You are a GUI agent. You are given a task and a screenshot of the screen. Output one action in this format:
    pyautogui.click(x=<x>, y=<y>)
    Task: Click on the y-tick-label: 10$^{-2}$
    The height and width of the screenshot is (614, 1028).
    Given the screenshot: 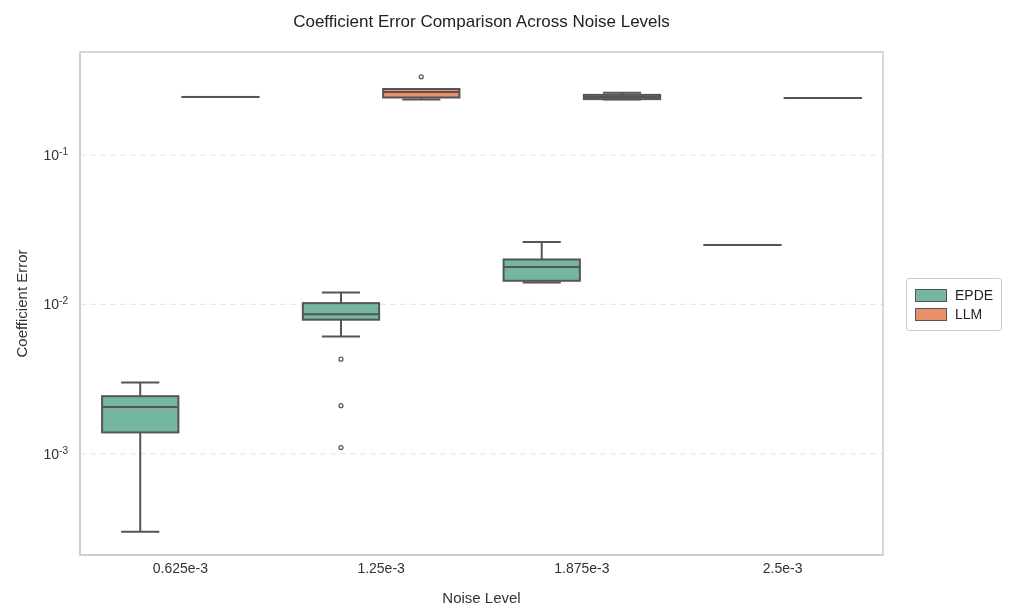 What is the action you would take?
    pyautogui.click(x=56, y=303)
    